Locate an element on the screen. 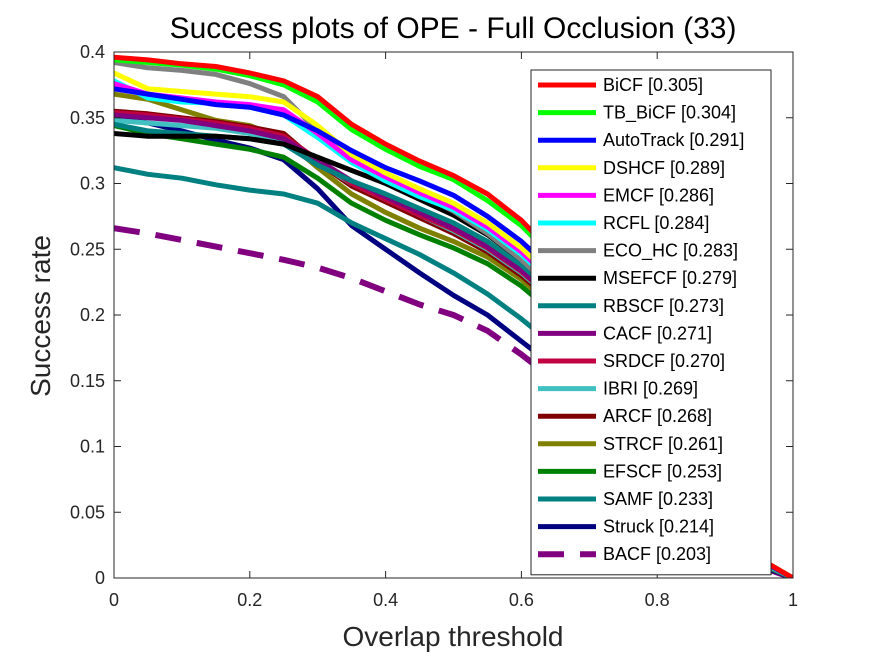  legend-entry-label: RCFL [0.284] is located at coordinates (656, 223).